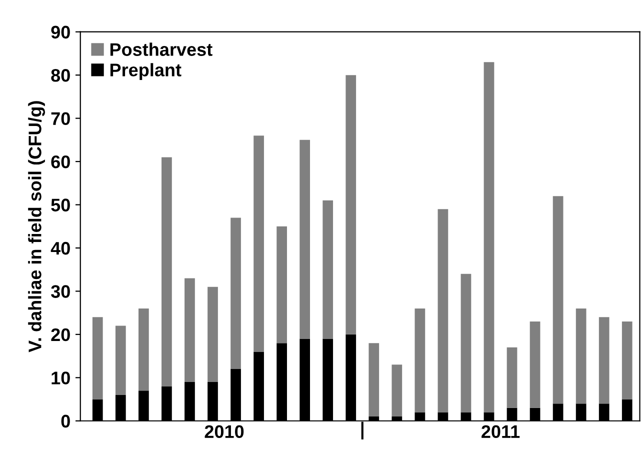 The height and width of the screenshot is (455, 643). Describe the element at coordinates (60, 205) in the screenshot. I see `y-tick-label: 50` at that location.